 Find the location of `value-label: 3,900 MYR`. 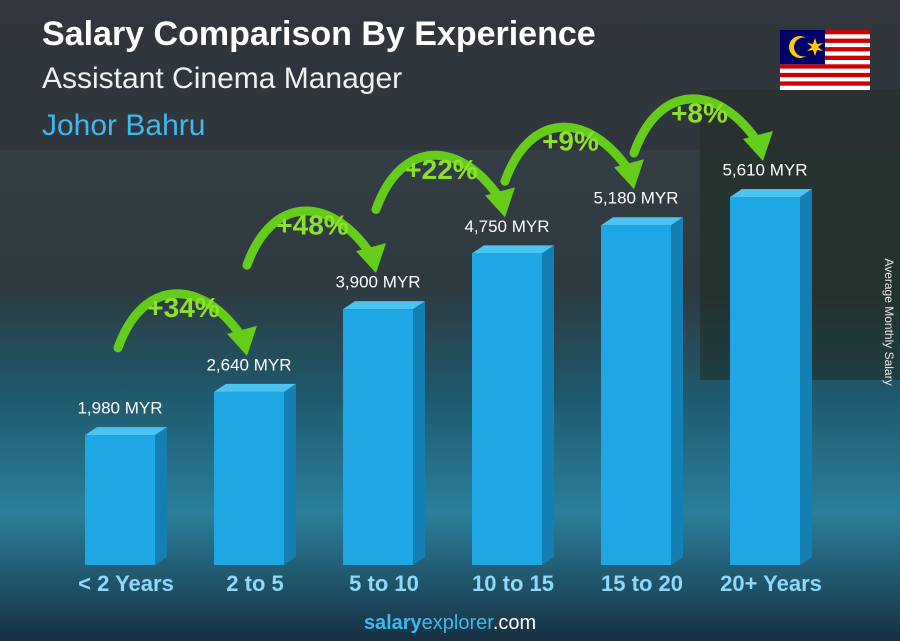

value-label: 3,900 MYR is located at coordinates (377, 282).